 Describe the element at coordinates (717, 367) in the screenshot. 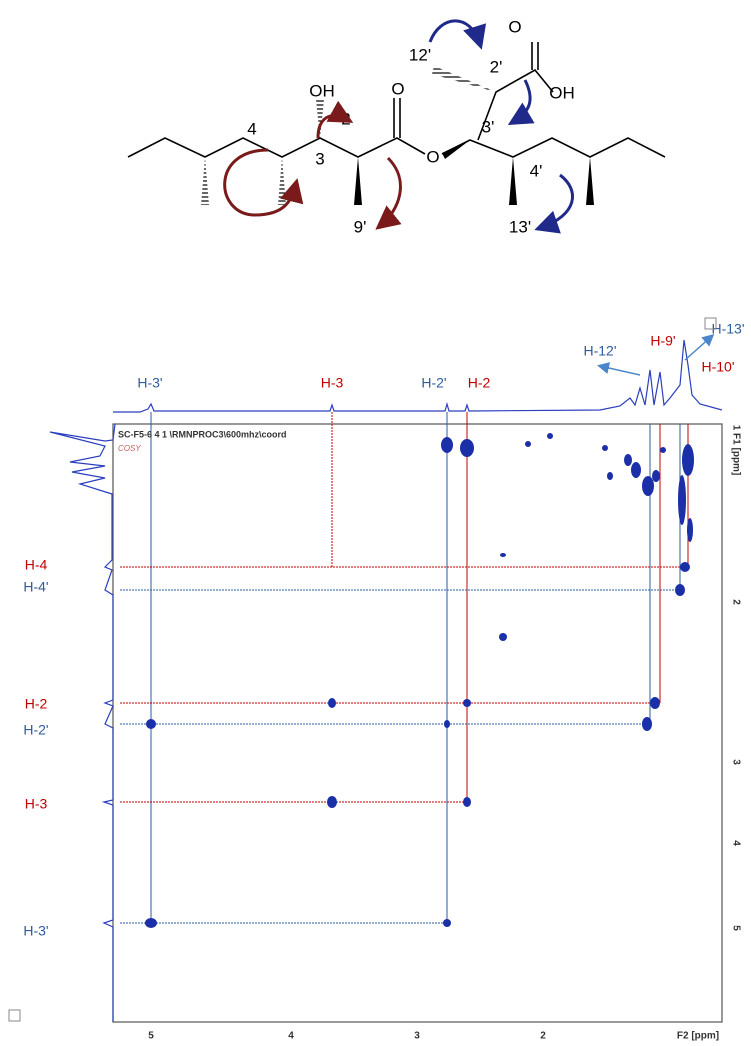

I see `peak-label: H-10'` at that location.